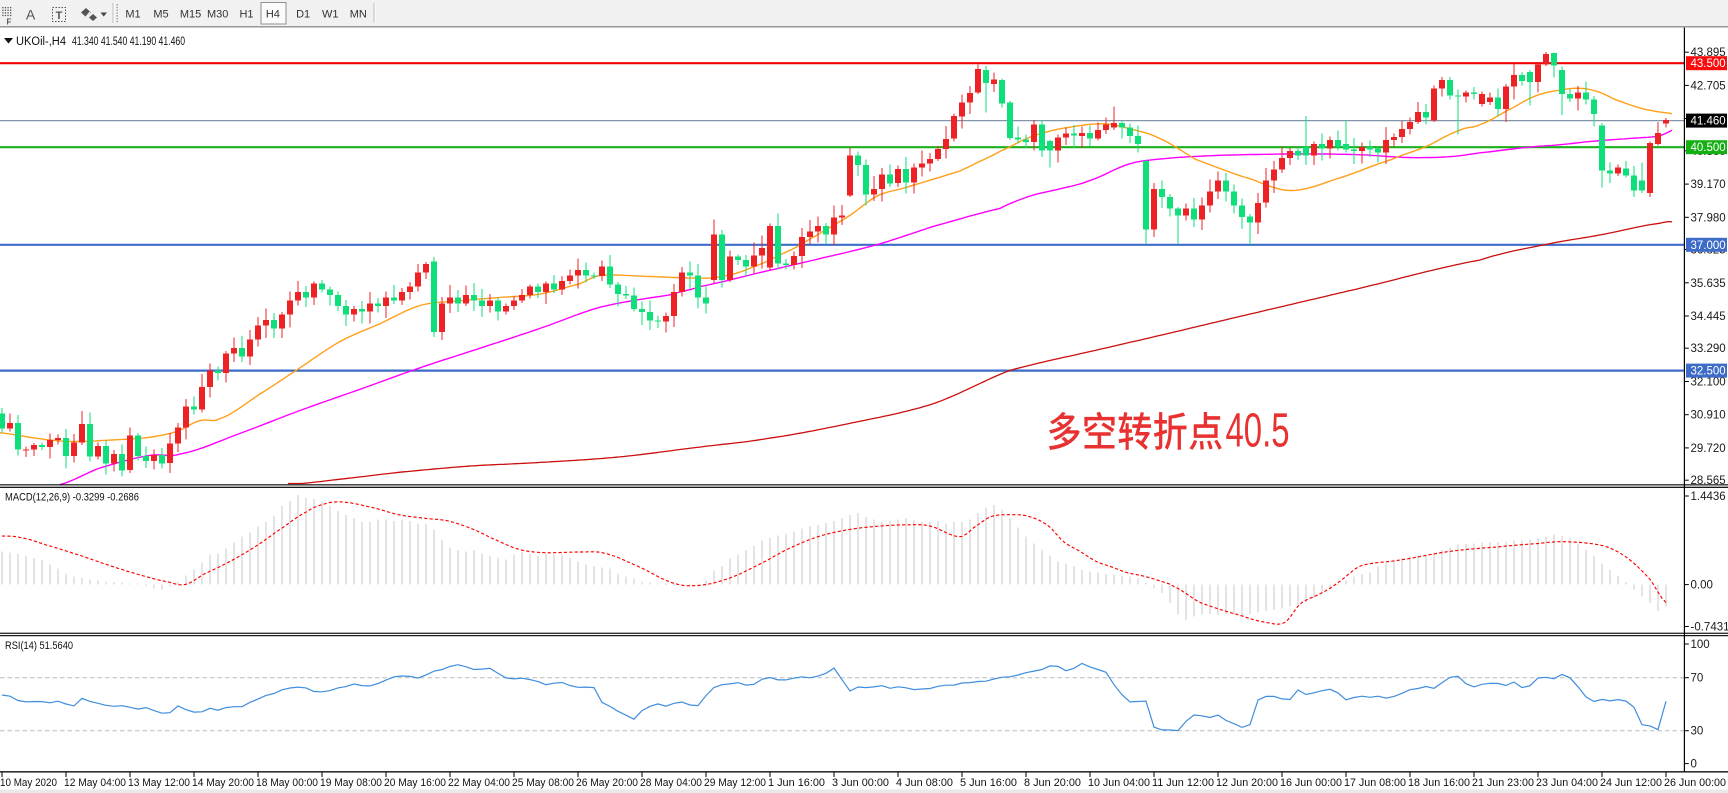 This screenshot has width=1728, height=793. I want to click on svg-text: 10 Jun 04:00, so click(1119, 783).